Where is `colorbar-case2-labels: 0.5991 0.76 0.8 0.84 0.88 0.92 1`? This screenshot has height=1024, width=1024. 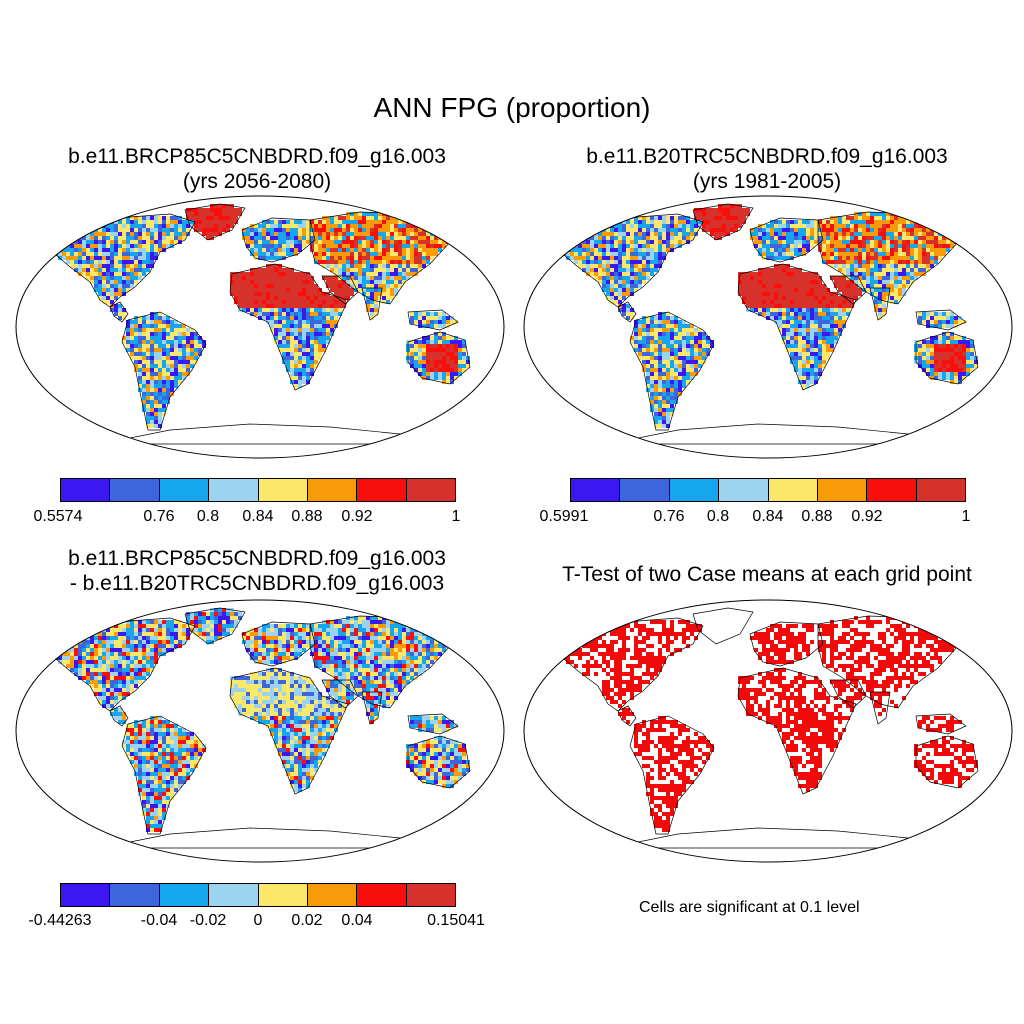
colorbar-case2-labels: 0.5991 0.76 0.8 0.84 0.88 0.92 1 is located at coordinates (755, 518).